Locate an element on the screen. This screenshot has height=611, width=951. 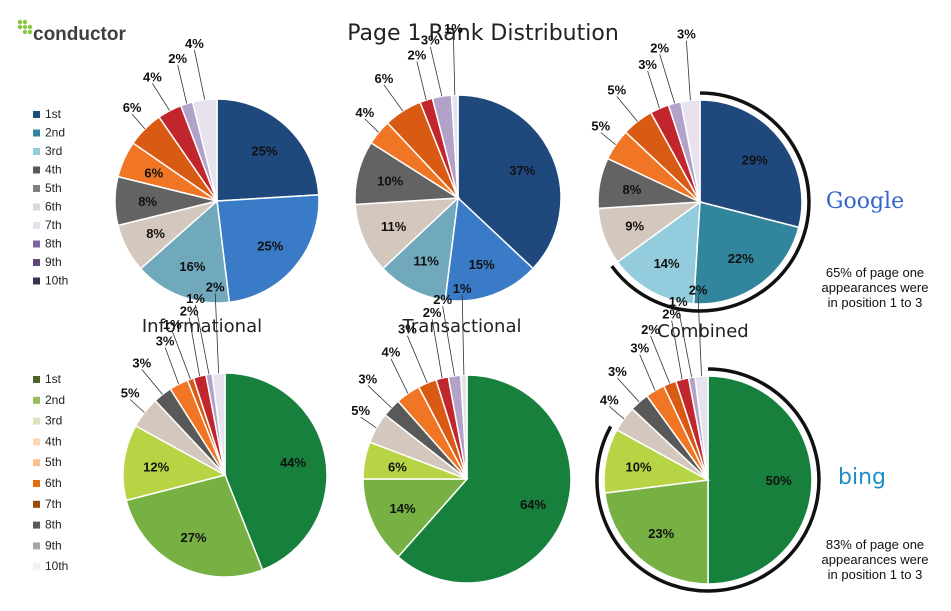
legend-label: 4th is located at coordinates (53, 441).